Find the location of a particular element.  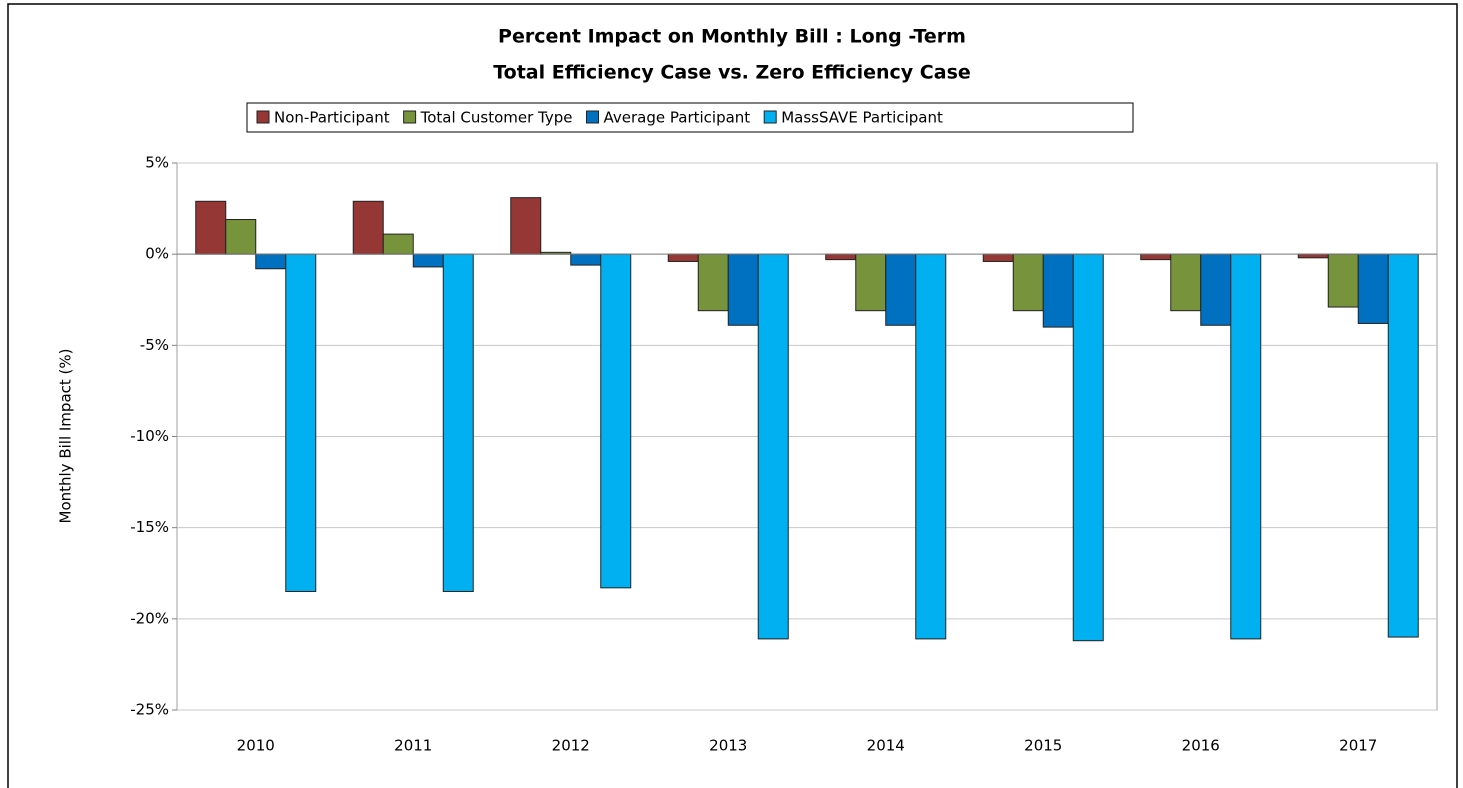

legend-box is located at coordinates (690, 117).